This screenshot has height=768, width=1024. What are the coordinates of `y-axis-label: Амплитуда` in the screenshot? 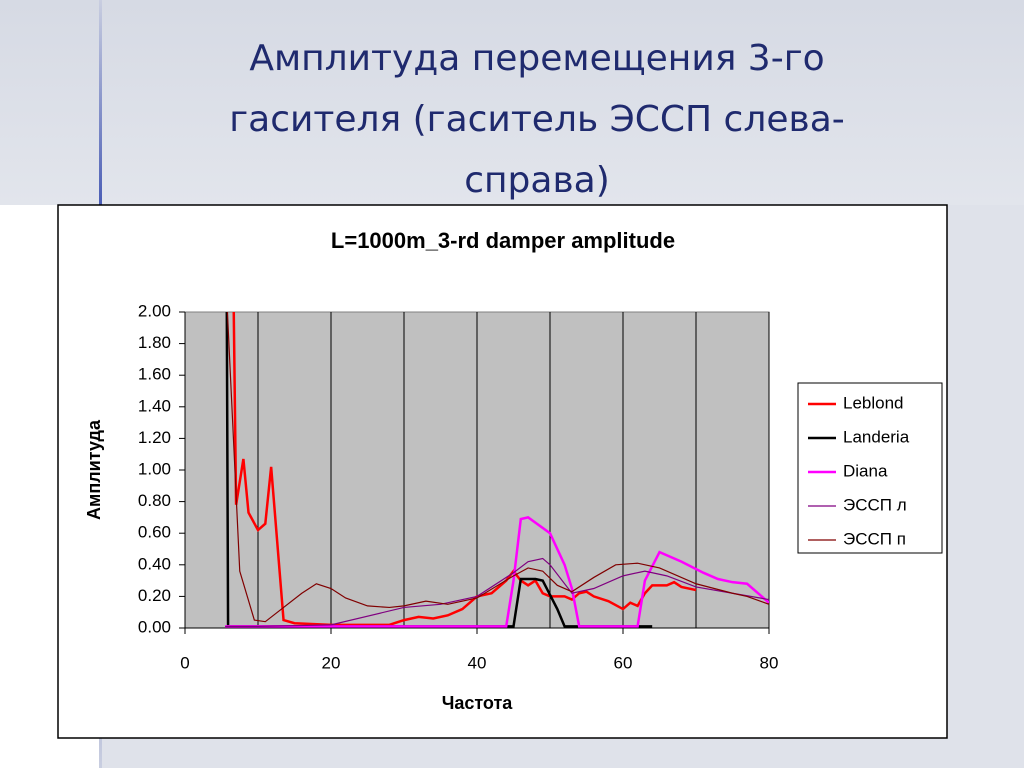 It's located at (94, 469).